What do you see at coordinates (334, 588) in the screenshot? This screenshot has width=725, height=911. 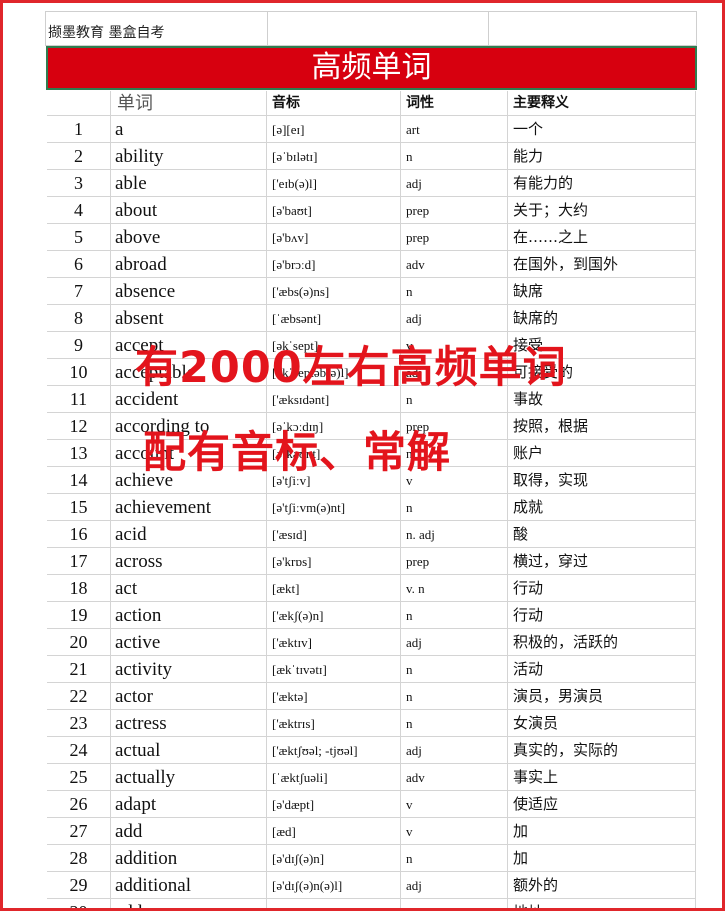 I see `phonetic: [ækt]` at bounding box center [334, 588].